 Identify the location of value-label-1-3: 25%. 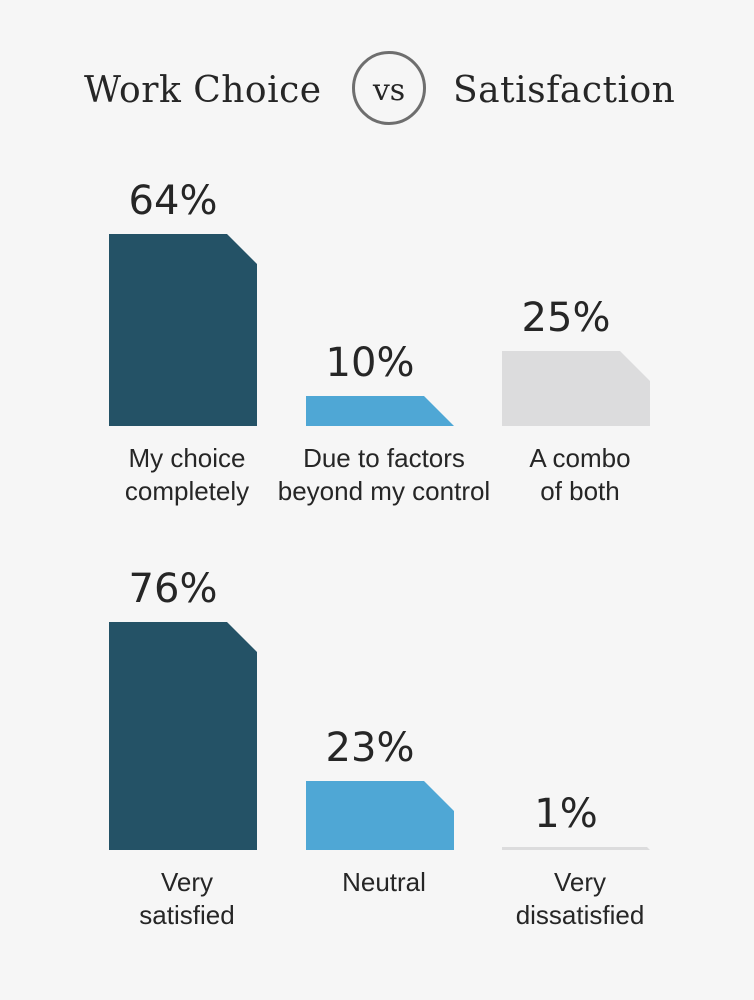
(566, 318).